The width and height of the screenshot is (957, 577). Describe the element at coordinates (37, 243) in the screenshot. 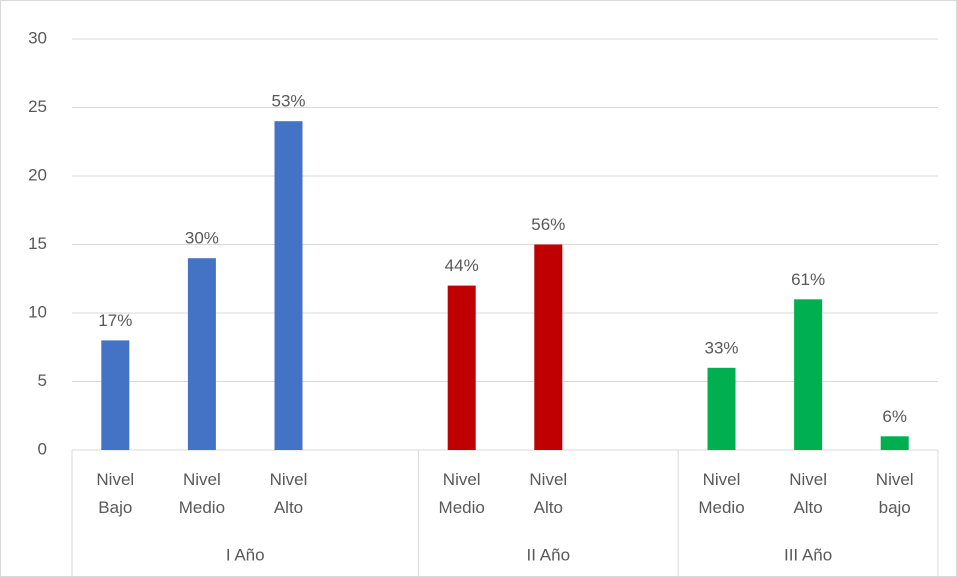

I see `y-tick-label: 15` at that location.